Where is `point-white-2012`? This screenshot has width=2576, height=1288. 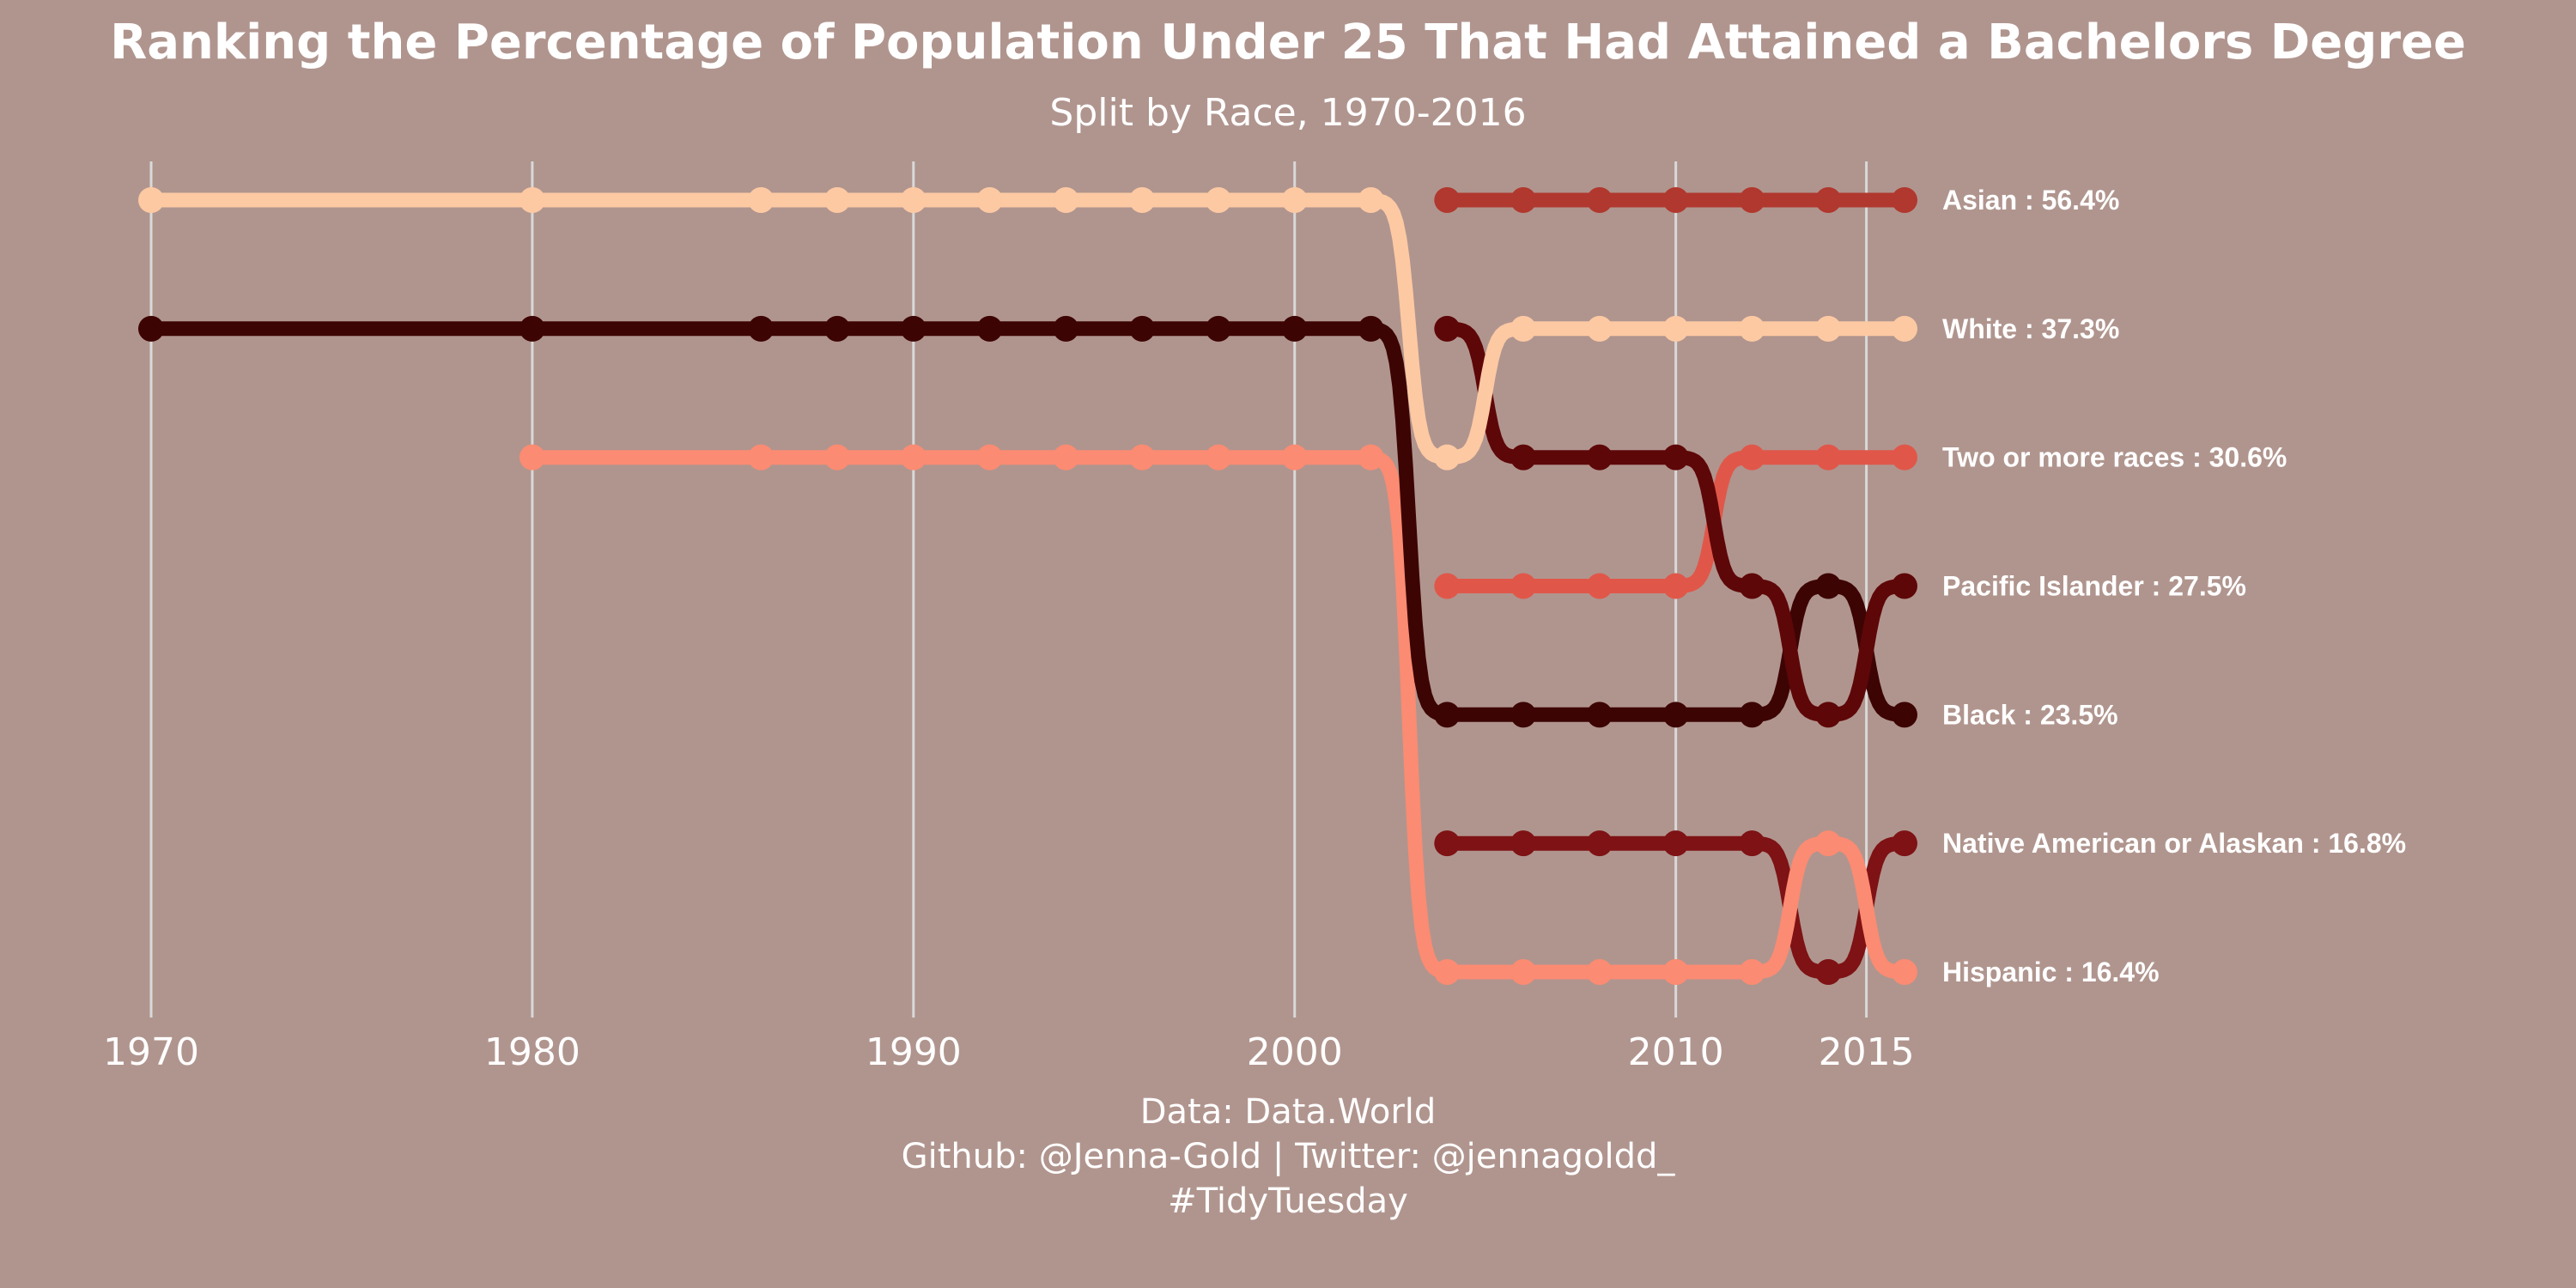
point-white-2012 is located at coordinates (1752, 328).